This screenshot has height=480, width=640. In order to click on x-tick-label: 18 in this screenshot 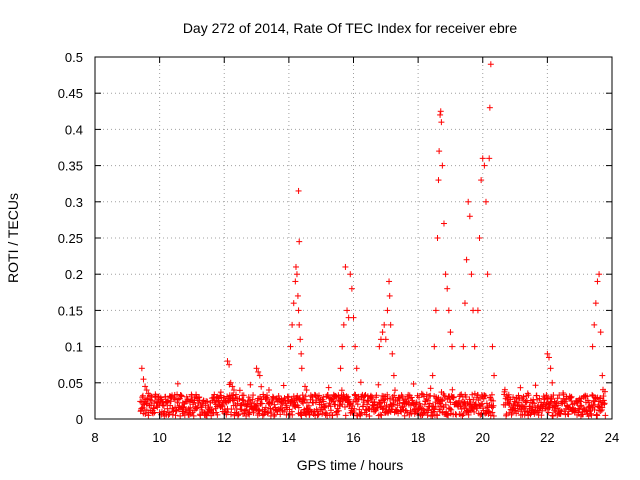, I will do `click(418, 437)`.